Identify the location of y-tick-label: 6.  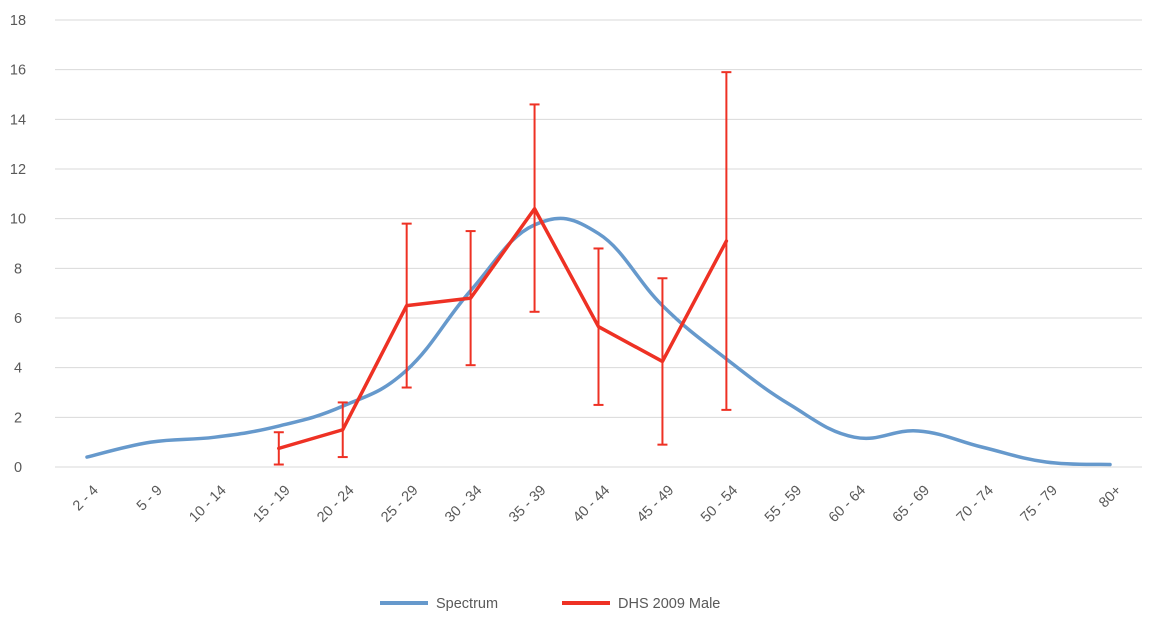
(18, 319).